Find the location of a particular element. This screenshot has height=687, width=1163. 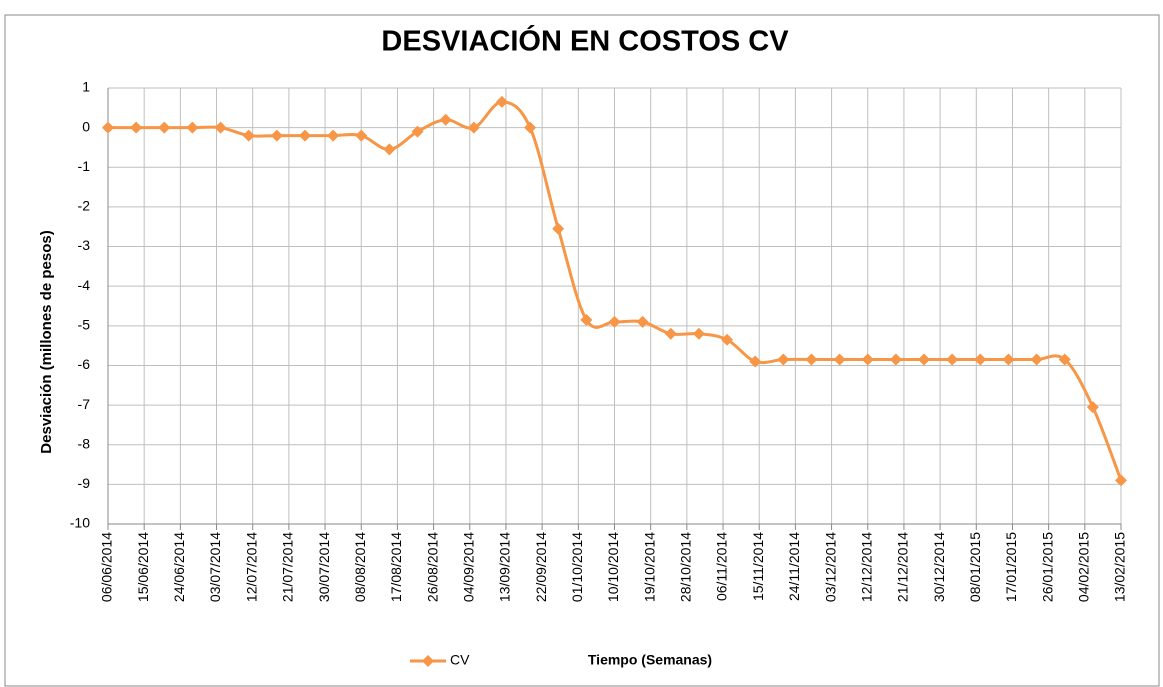

x-tick-label: 15/11/2014 is located at coordinates (758, 566).